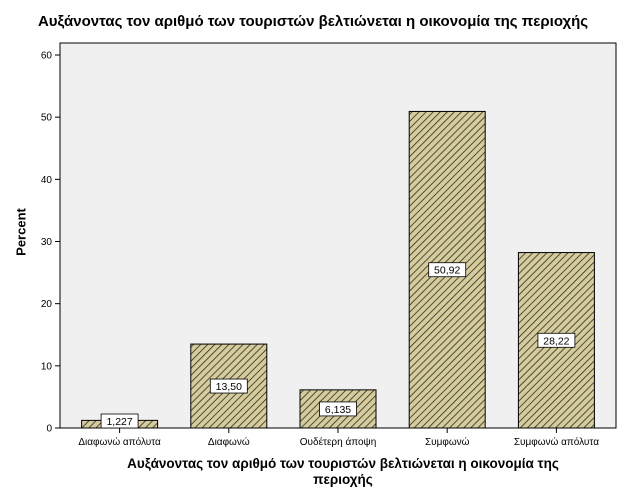 The height and width of the screenshot is (501, 626). Describe the element at coordinates (119, 442) in the screenshot. I see `x-tick-label: Διαφωνώ απόλυτα` at that location.